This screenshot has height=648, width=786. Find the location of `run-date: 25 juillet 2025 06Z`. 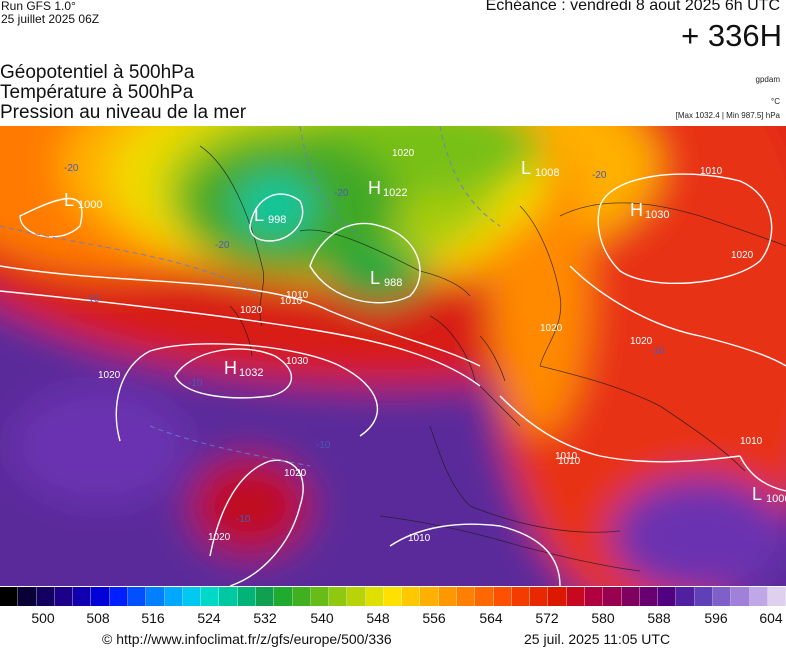

run-date: 25 juillet 2025 06Z is located at coordinates (50, 19).